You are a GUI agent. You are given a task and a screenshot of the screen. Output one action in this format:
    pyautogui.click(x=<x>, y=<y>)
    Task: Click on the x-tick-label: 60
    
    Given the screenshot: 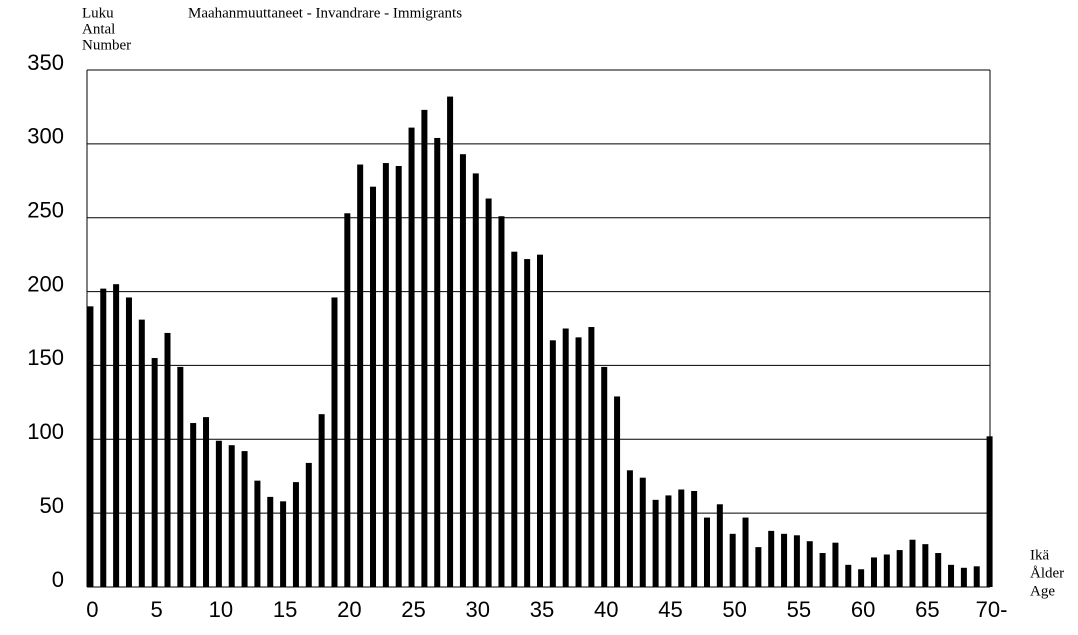 What is the action you would take?
    pyautogui.click(x=863, y=609)
    